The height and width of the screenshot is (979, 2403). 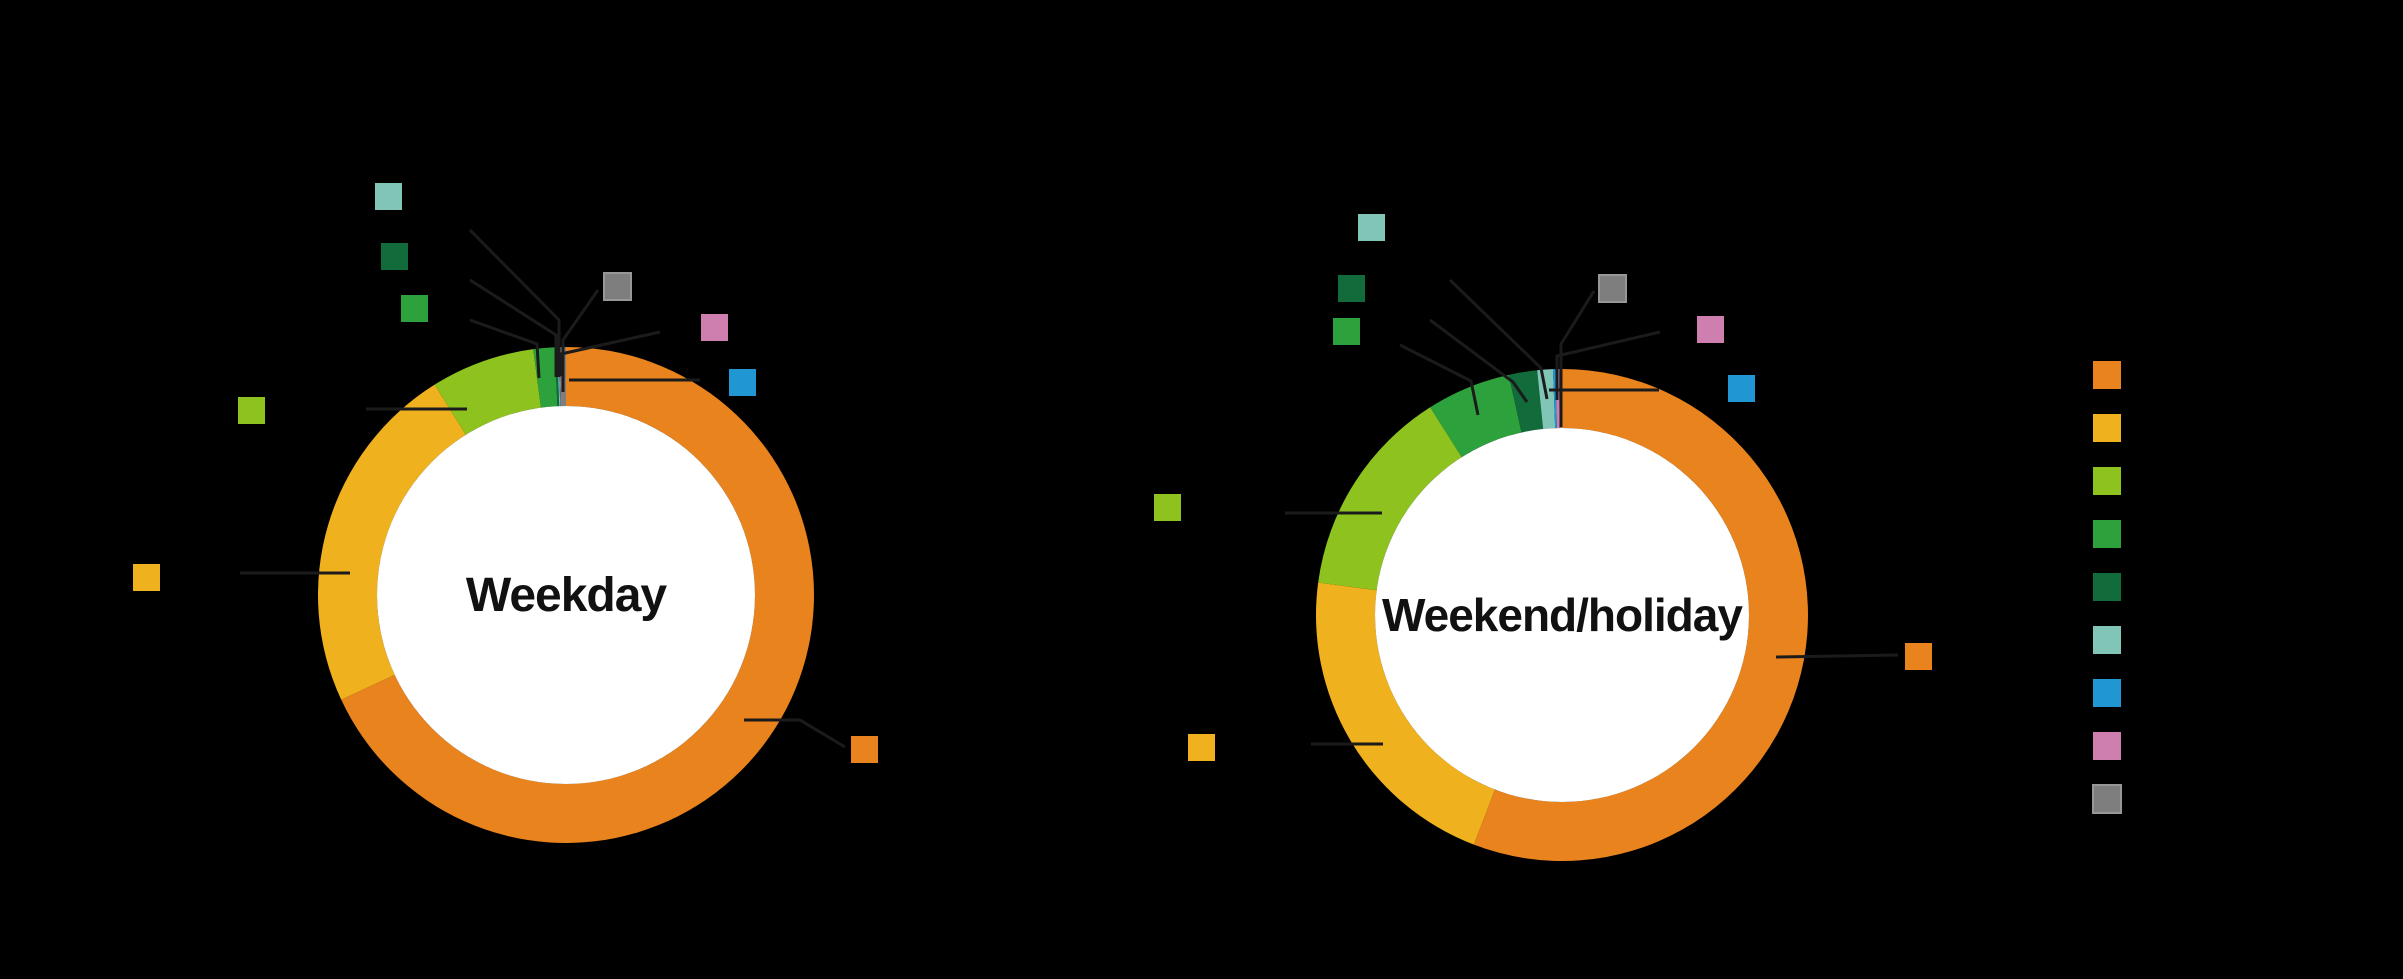 I want to click on legend-swatch-gold, so click(x=2107, y=428).